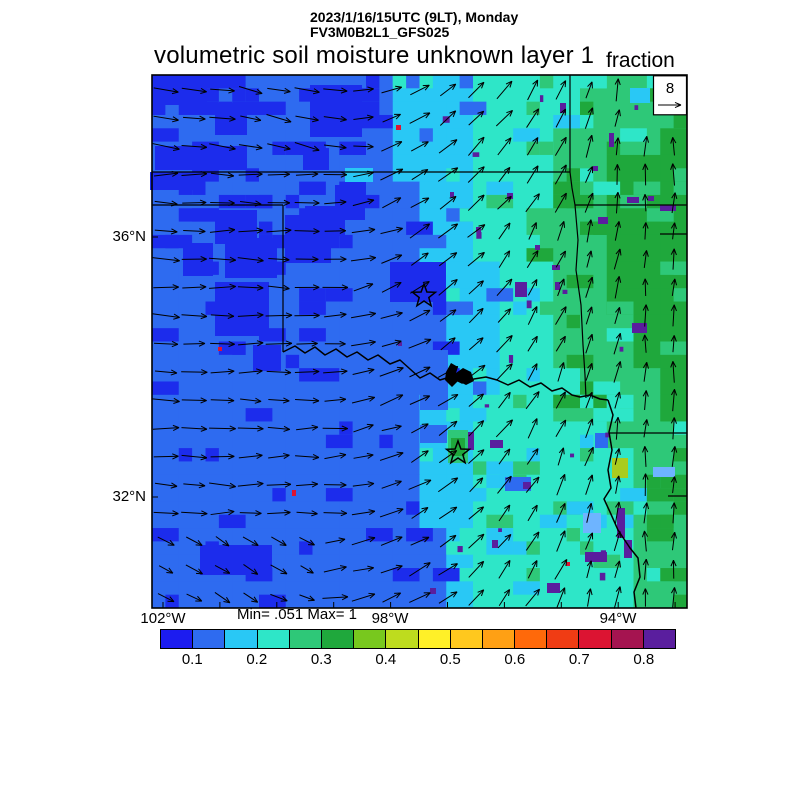 This screenshot has height=800, width=800. I want to click on lon-label-94w: 94°W, so click(618, 618).